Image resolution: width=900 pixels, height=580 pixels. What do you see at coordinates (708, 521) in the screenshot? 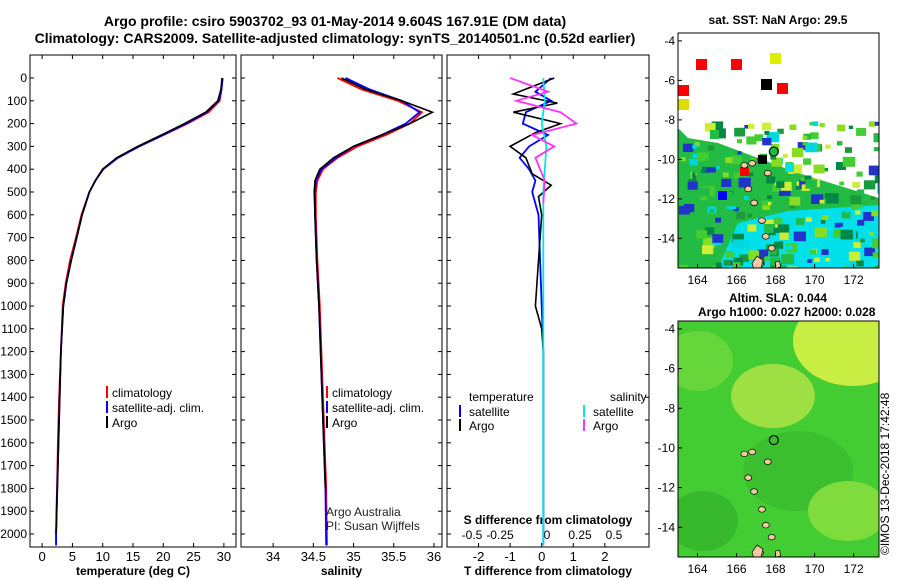
I see `sla-low-blob` at bounding box center [708, 521].